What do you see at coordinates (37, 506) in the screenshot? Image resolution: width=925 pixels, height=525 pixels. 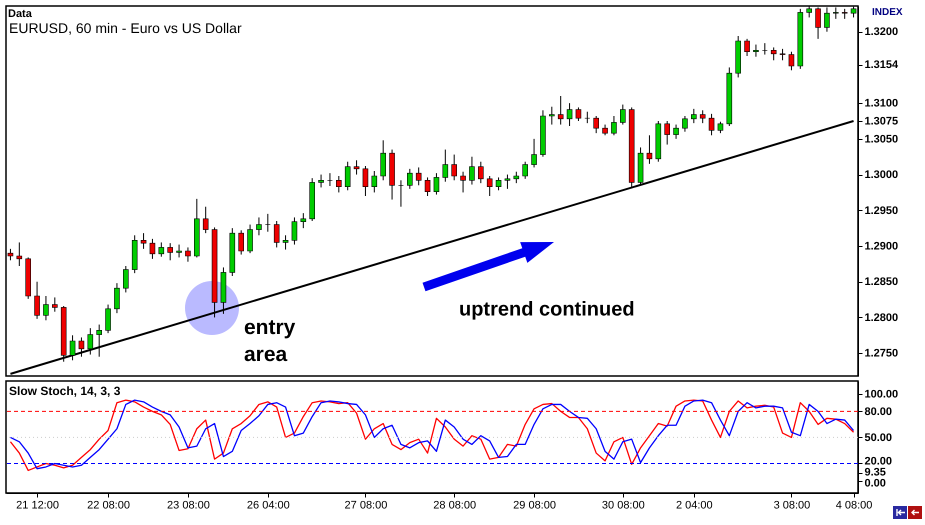 I see `x-tick-label: 21 12:00` at bounding box center [37, 506].